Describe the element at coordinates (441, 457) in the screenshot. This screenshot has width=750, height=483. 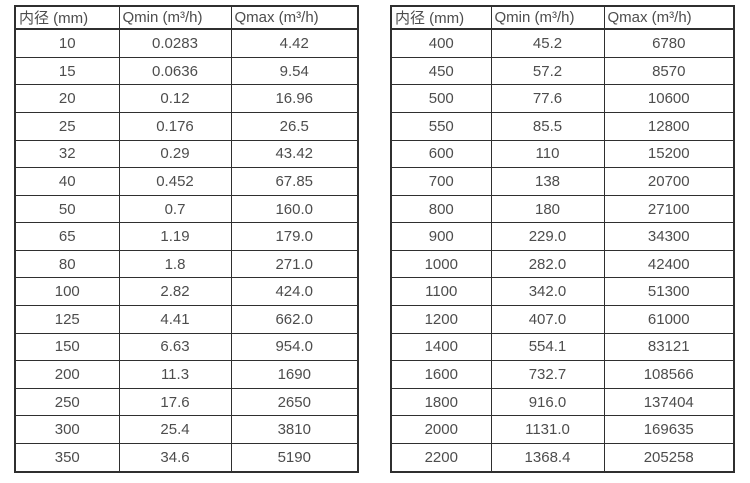
I see `table-cell: 2200` at that location.